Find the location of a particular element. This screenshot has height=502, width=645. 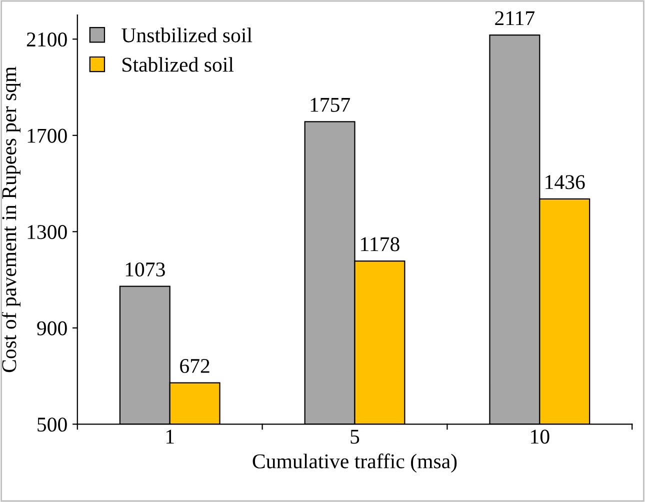

legend-label: Unstbilized soil is located at coordinates (187, 35).